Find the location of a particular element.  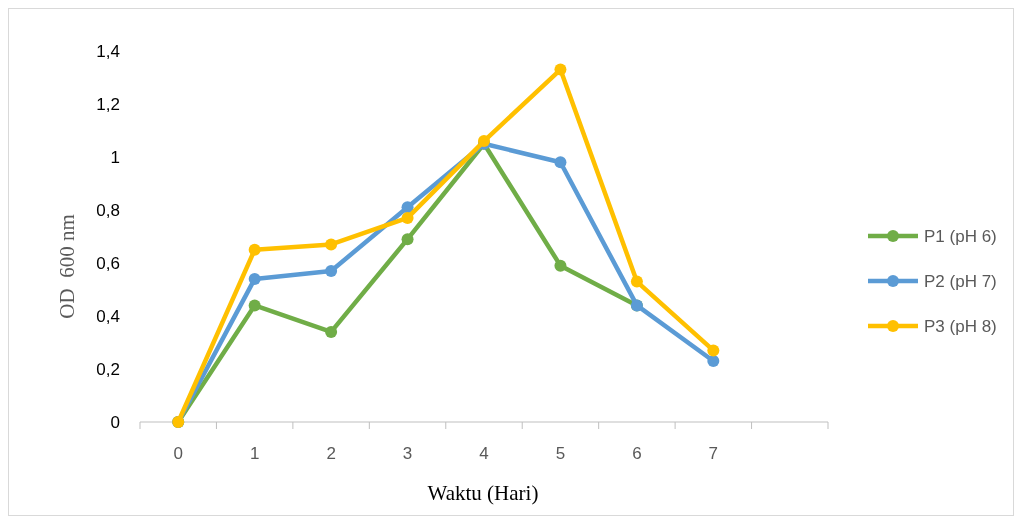

x-tick-label: 0 is located at coordinates (178, 453).